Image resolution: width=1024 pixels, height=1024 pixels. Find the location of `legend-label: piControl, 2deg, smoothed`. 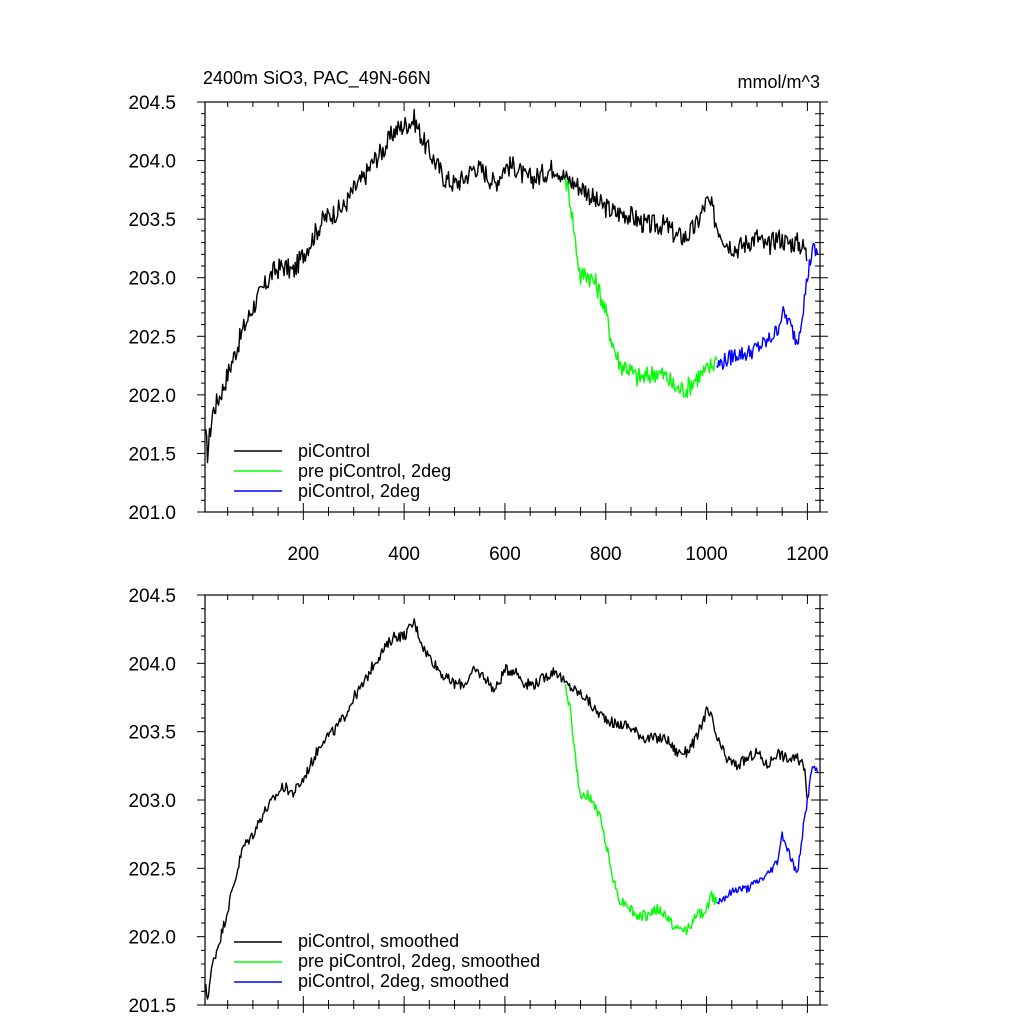

legend-label: piControl, 2deg, smoothed is located at coordinates (403, 981).